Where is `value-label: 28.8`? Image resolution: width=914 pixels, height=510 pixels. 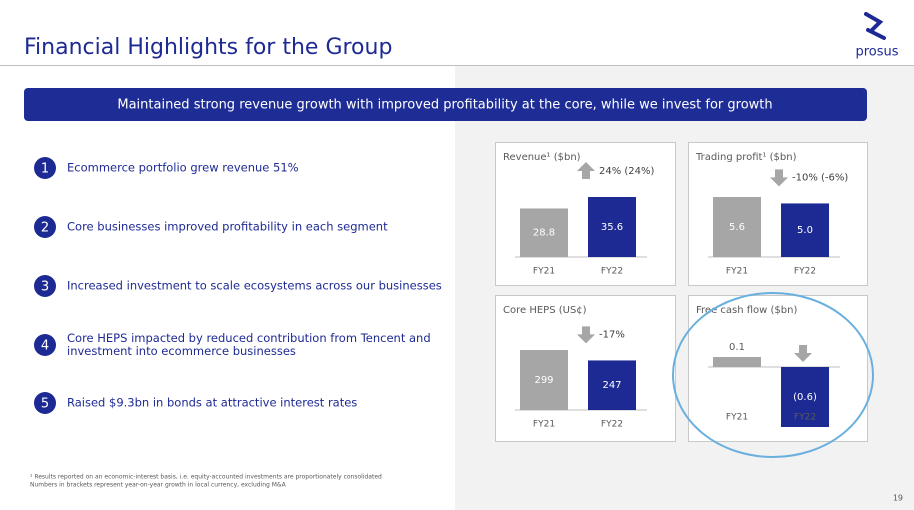 value-label: 28.8 is located at coordinates (544, 233).